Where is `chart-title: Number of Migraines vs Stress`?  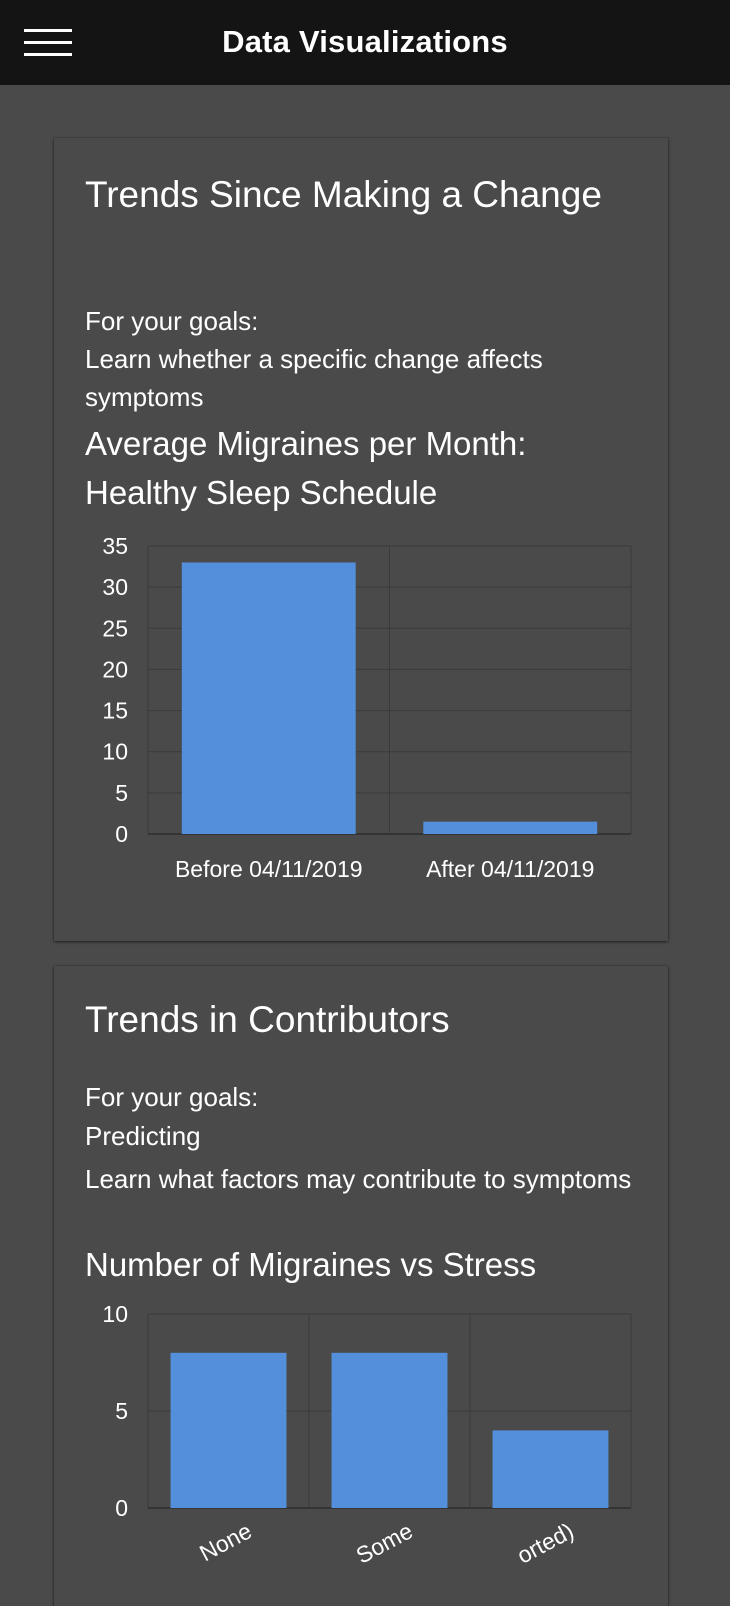
chart-title: Number of Migraines vs Stress is located at coordinates (311, 1264).